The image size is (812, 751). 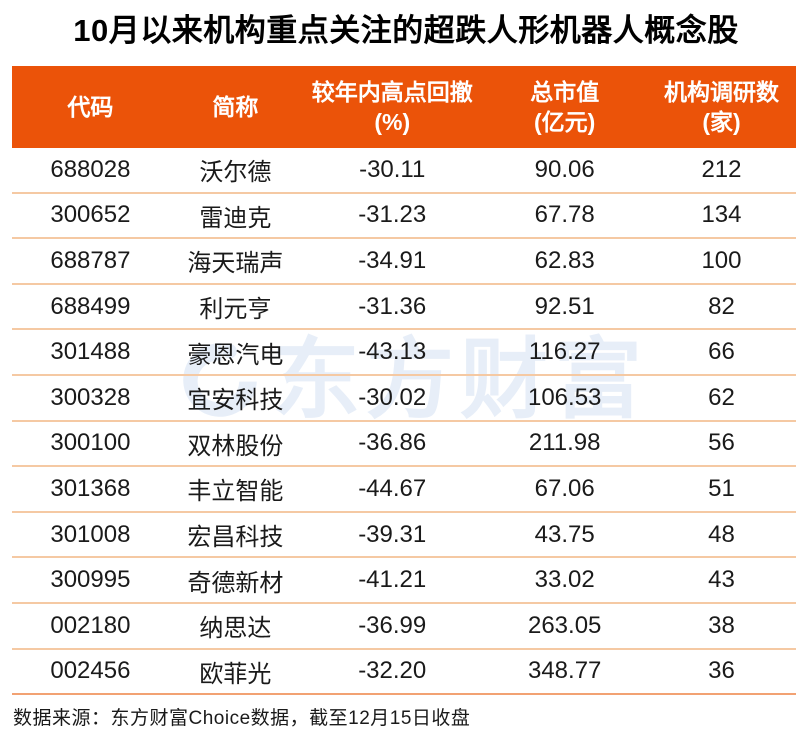 I want to click on stock-name-cell: 纳思达, so click(x=235, y=629).